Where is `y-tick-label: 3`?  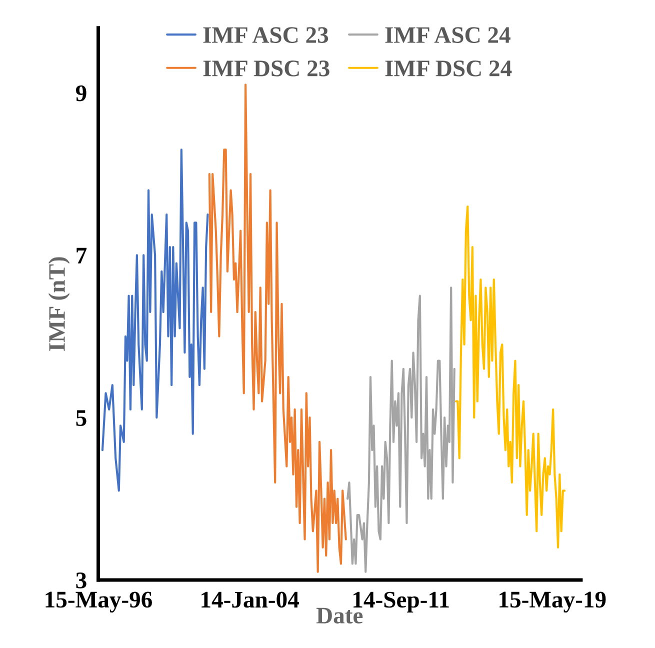 y-tick-label: 3 is located at coordinates (81, 580).